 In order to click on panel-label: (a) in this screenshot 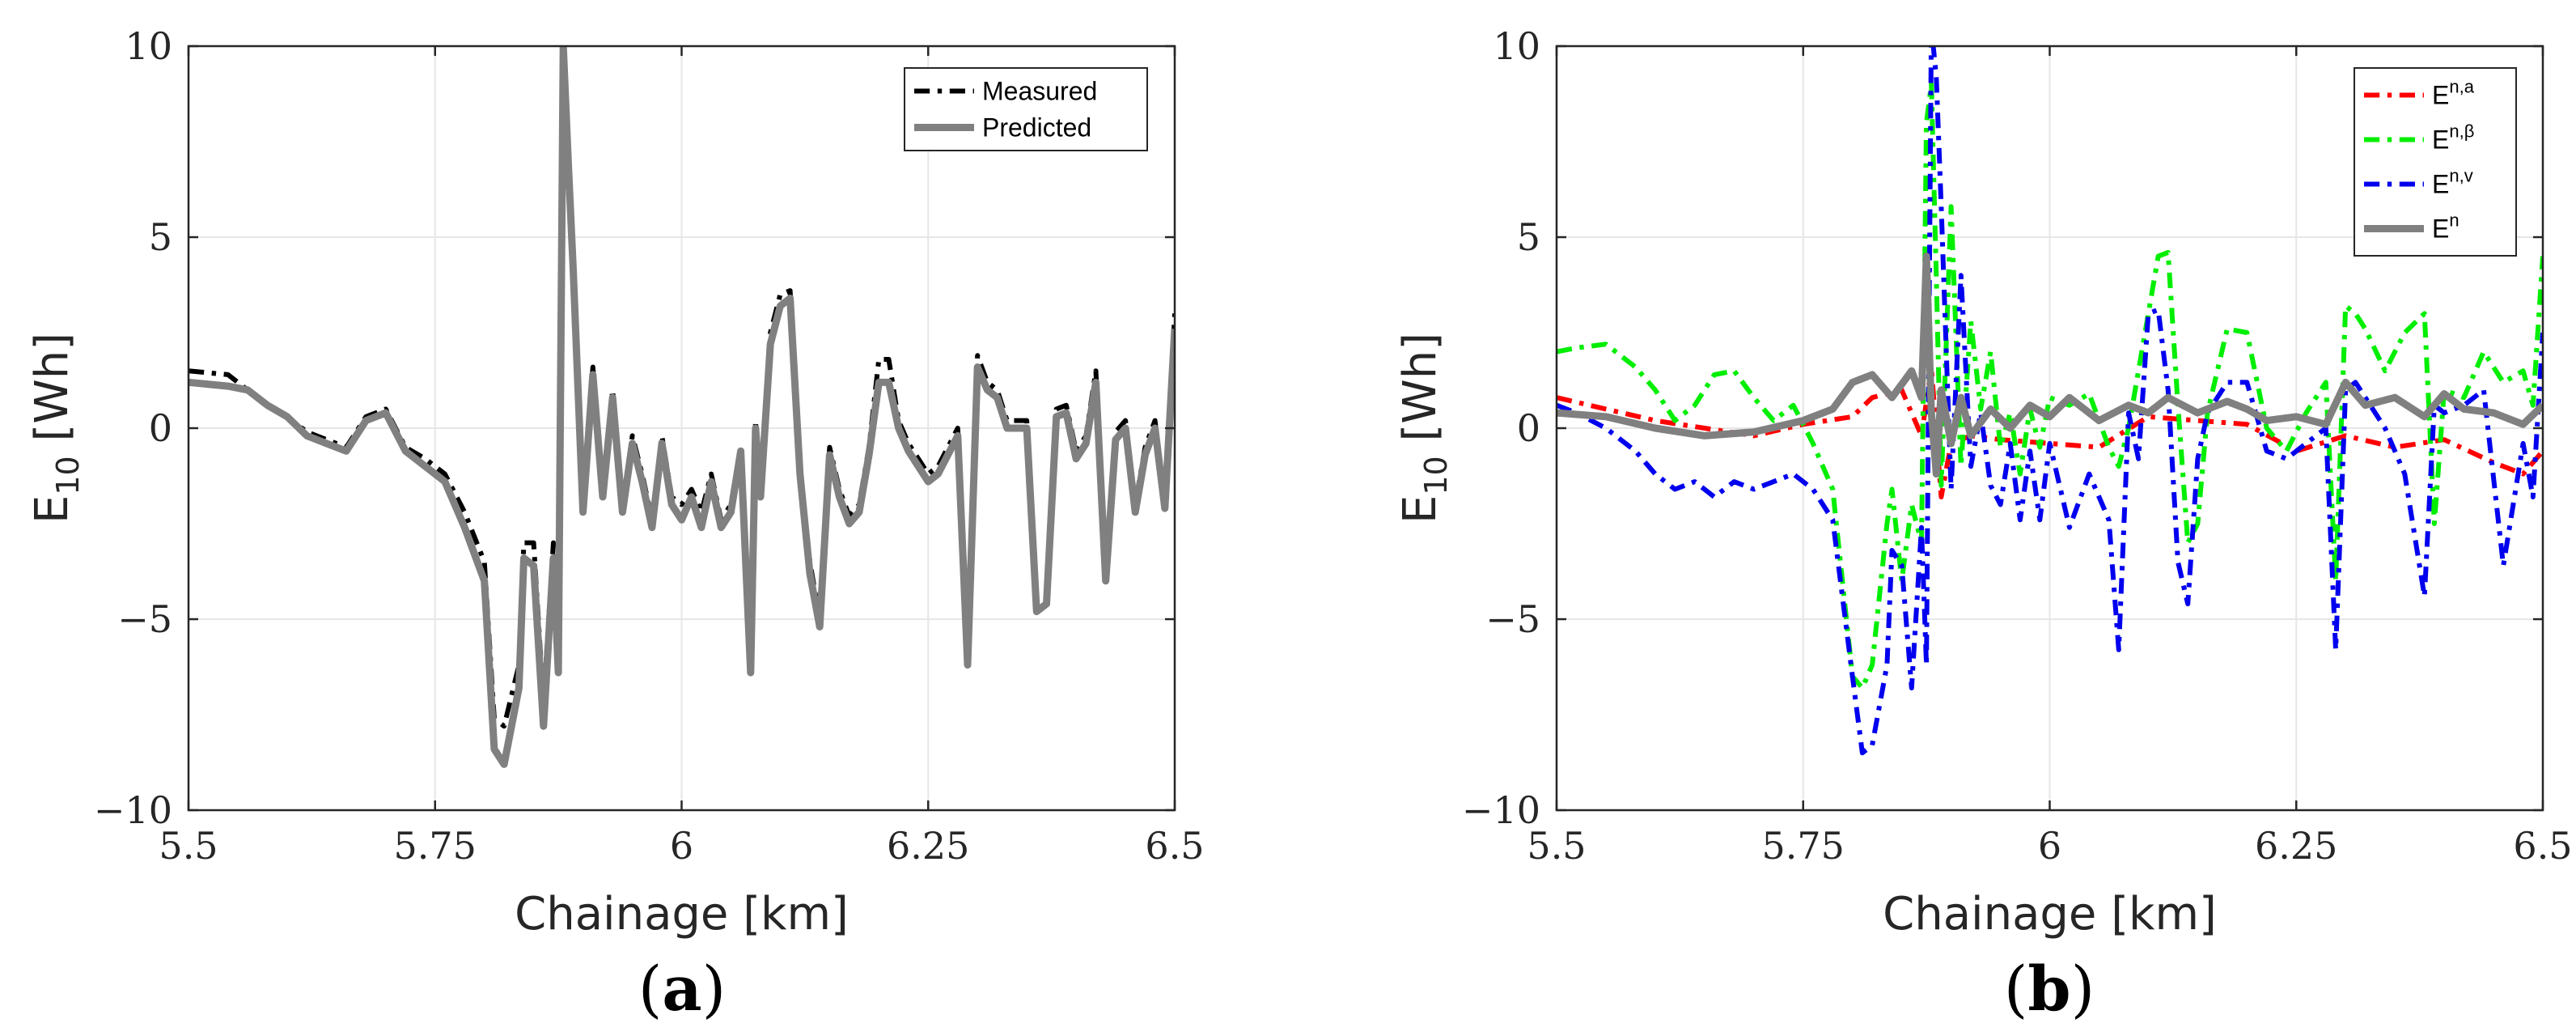, I will do `click(682, 989)`.